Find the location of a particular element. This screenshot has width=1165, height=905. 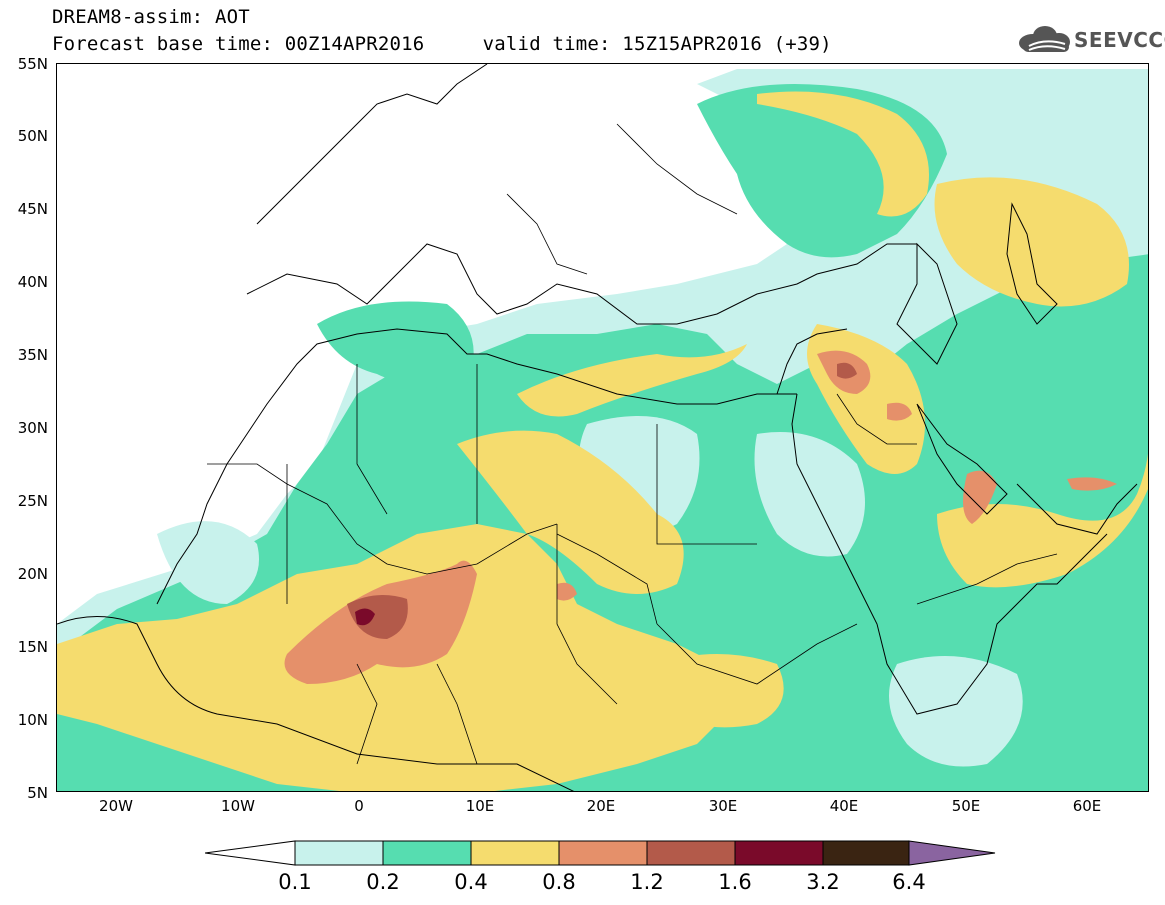

legend-label: 0.4 is located at coordinates (471, 882).